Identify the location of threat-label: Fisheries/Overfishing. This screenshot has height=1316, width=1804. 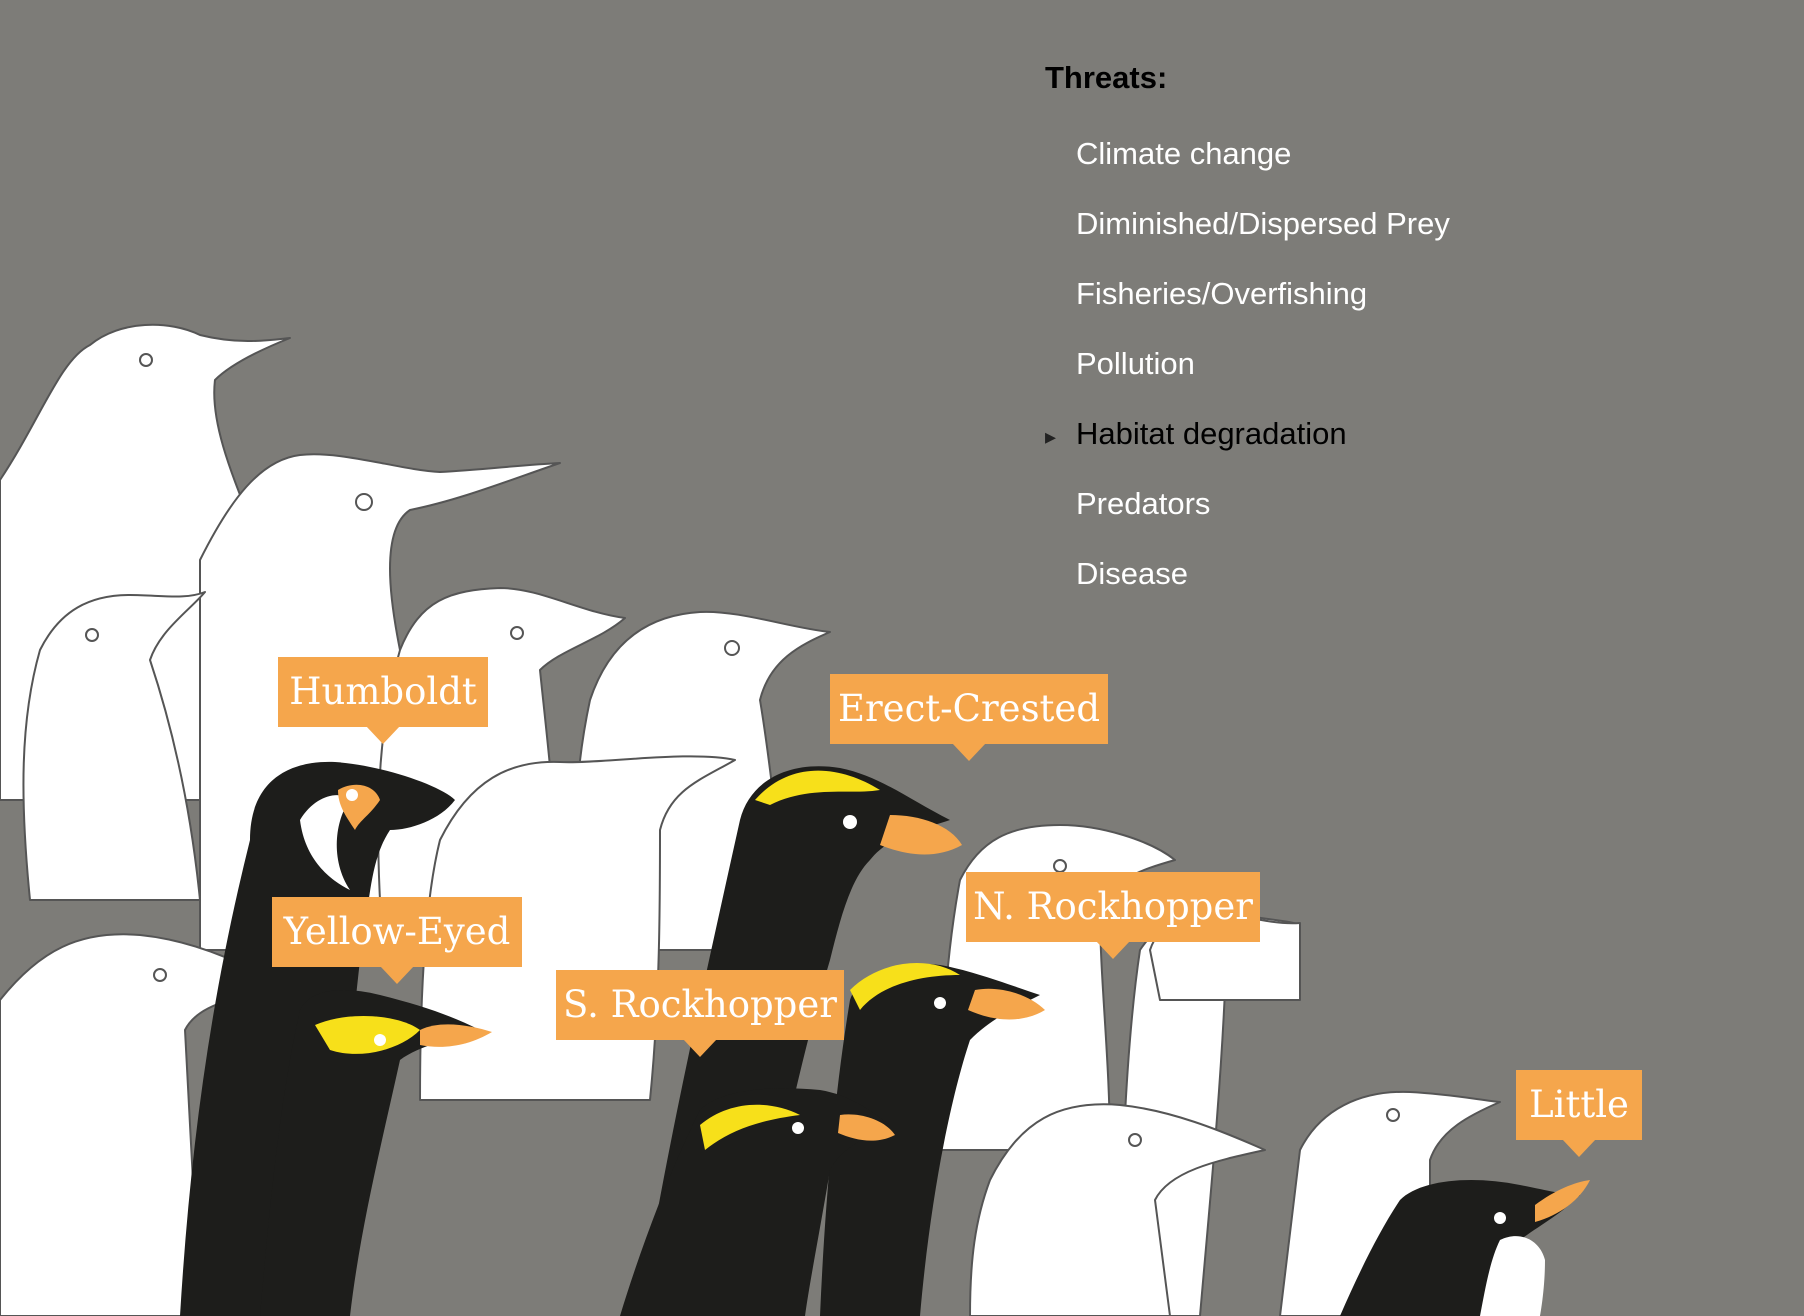
(1222, 293).